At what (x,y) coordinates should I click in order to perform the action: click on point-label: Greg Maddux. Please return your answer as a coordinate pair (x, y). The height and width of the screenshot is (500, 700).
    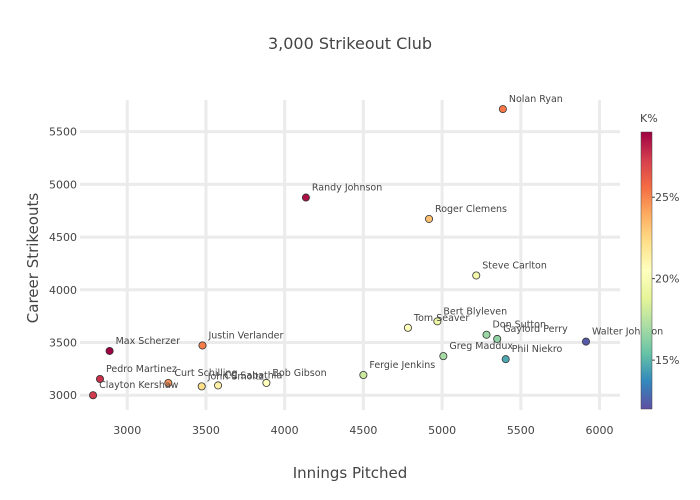
    Looking at the image, I should click on (481, 346).